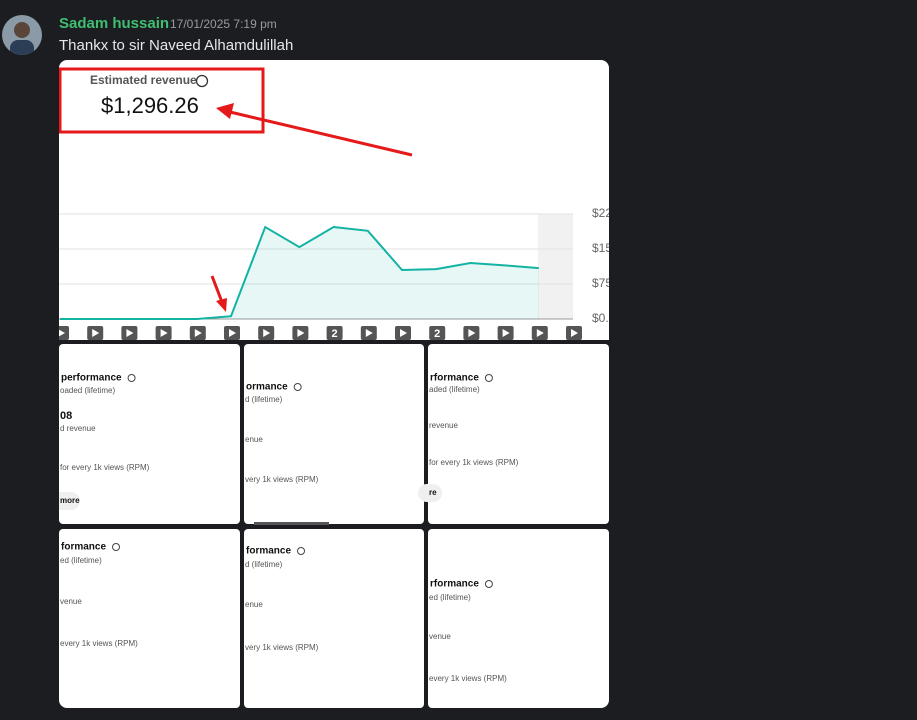  Describe the element at coordinates (433, 492) in the screenshot. I see `button-label: re` at that location.